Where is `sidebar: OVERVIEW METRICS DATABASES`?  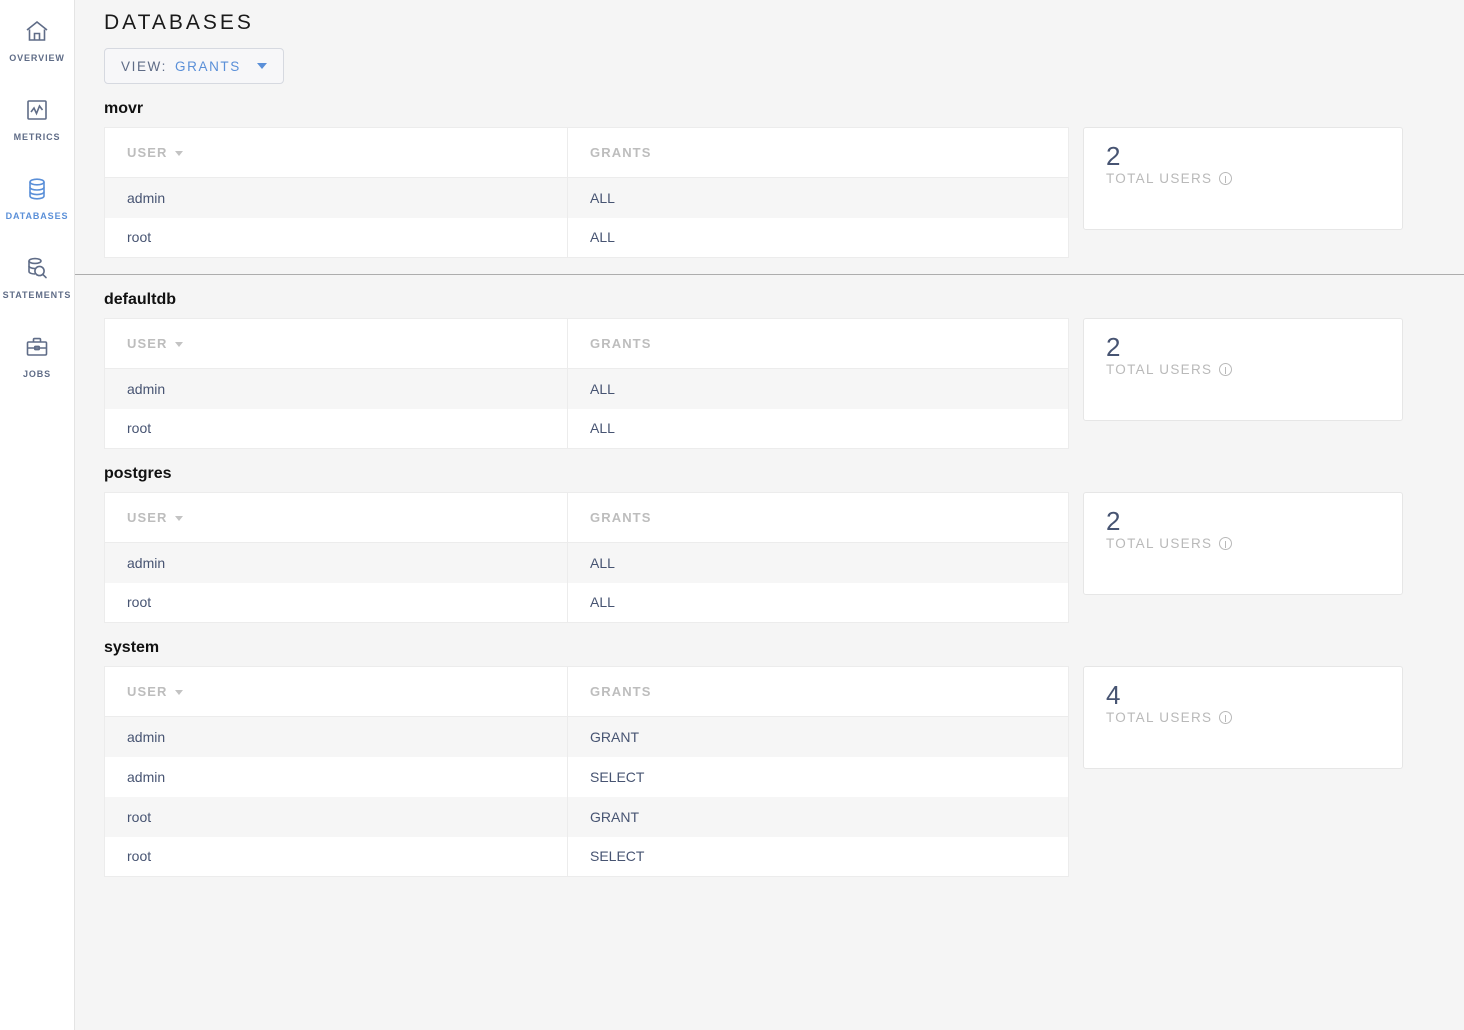 sidebar: OVERVIEW METRICS DATABASES is located at coordinates (37, 515).